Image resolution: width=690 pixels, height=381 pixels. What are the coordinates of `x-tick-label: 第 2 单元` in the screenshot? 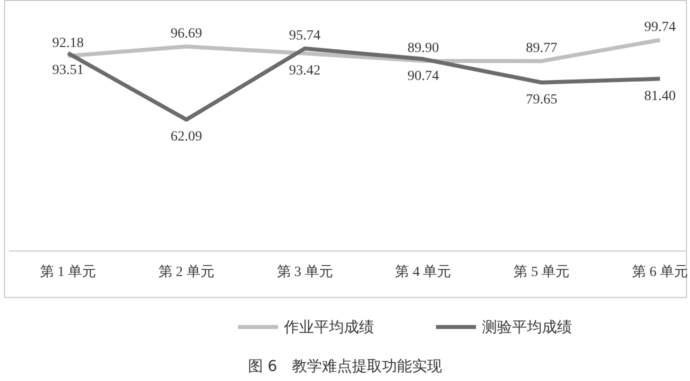 It's located at (186, 272).